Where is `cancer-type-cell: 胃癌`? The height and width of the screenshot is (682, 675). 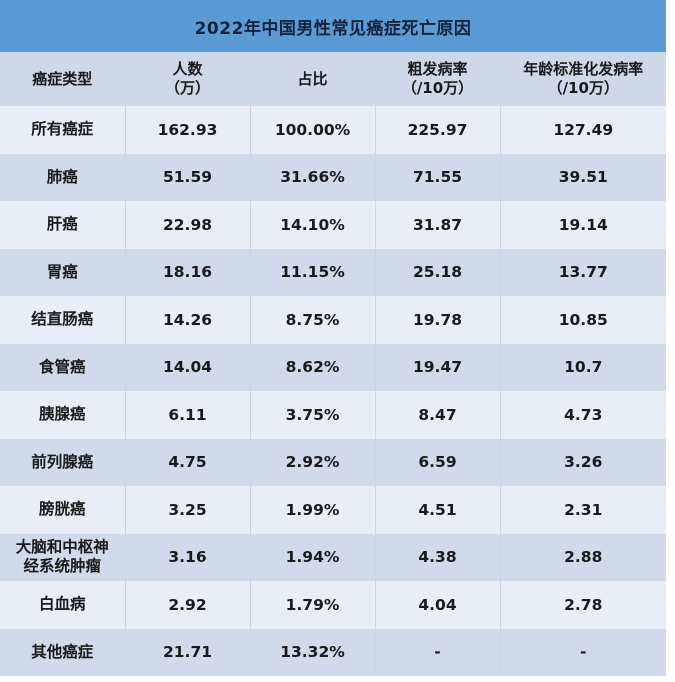 cancer-type-cell: 胃癌 is located at coordinates (62, 273).